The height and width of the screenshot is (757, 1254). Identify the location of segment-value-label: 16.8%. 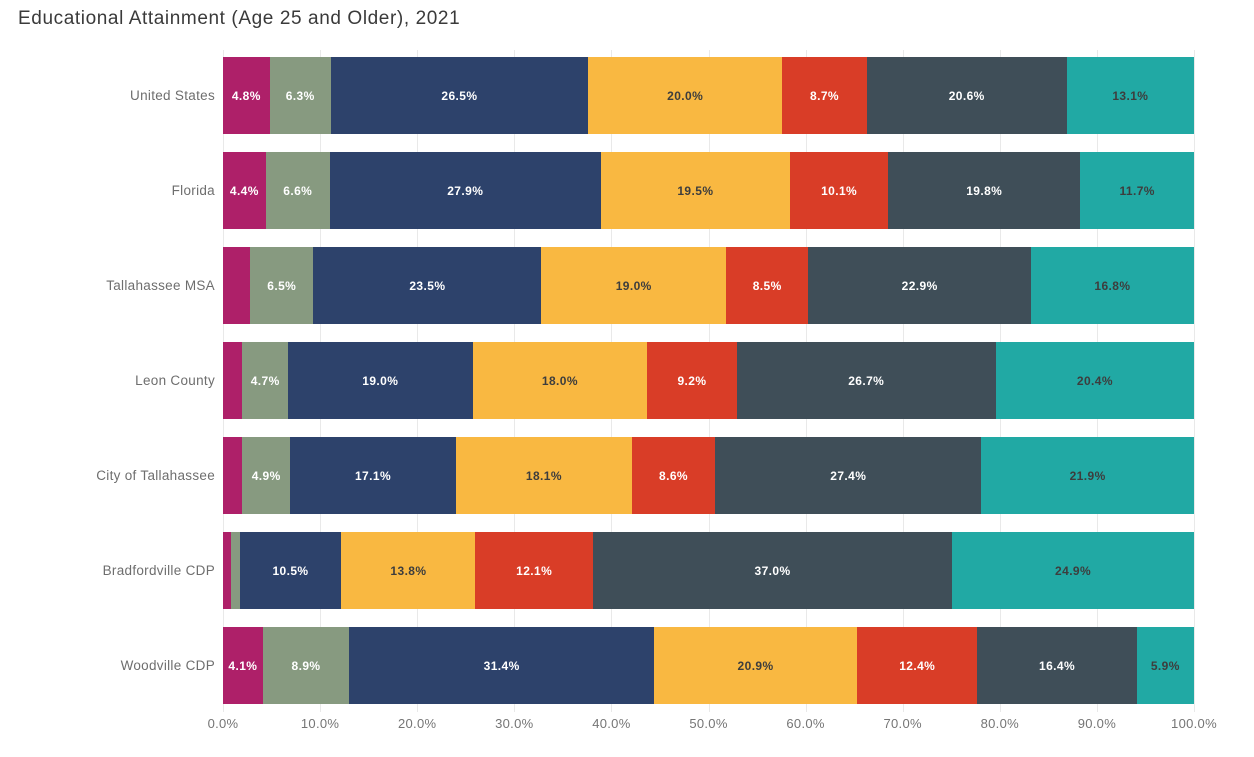
(1112, 285).